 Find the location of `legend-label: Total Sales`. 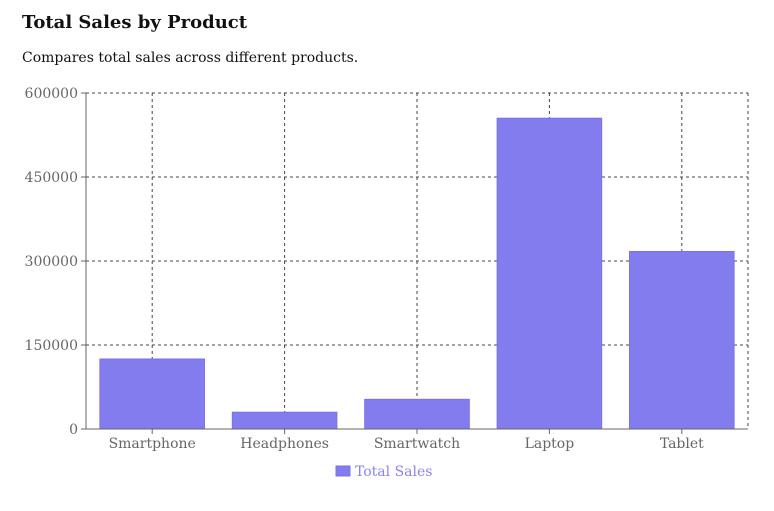

legend-label: Total Sales is located at coordinates (393, 472).